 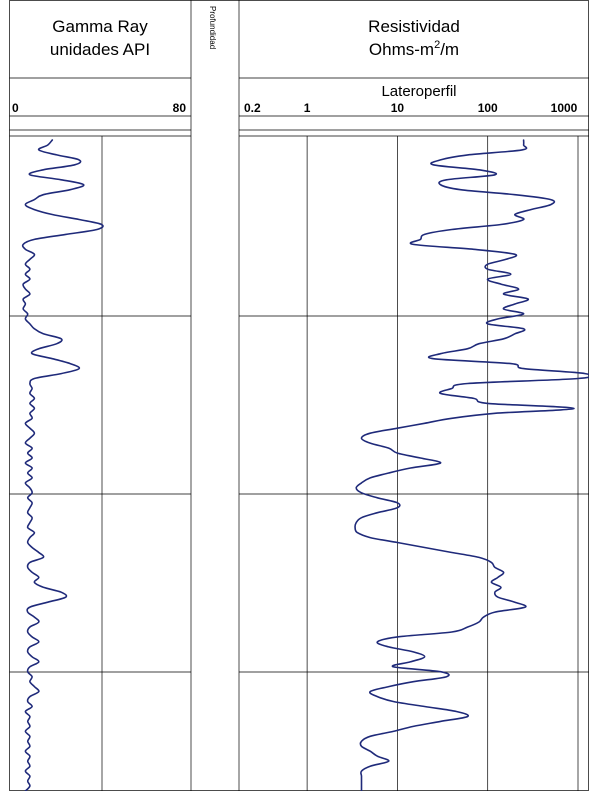 I want to click on gamma-header-line2: unidades API, so click(x=100, y=49).